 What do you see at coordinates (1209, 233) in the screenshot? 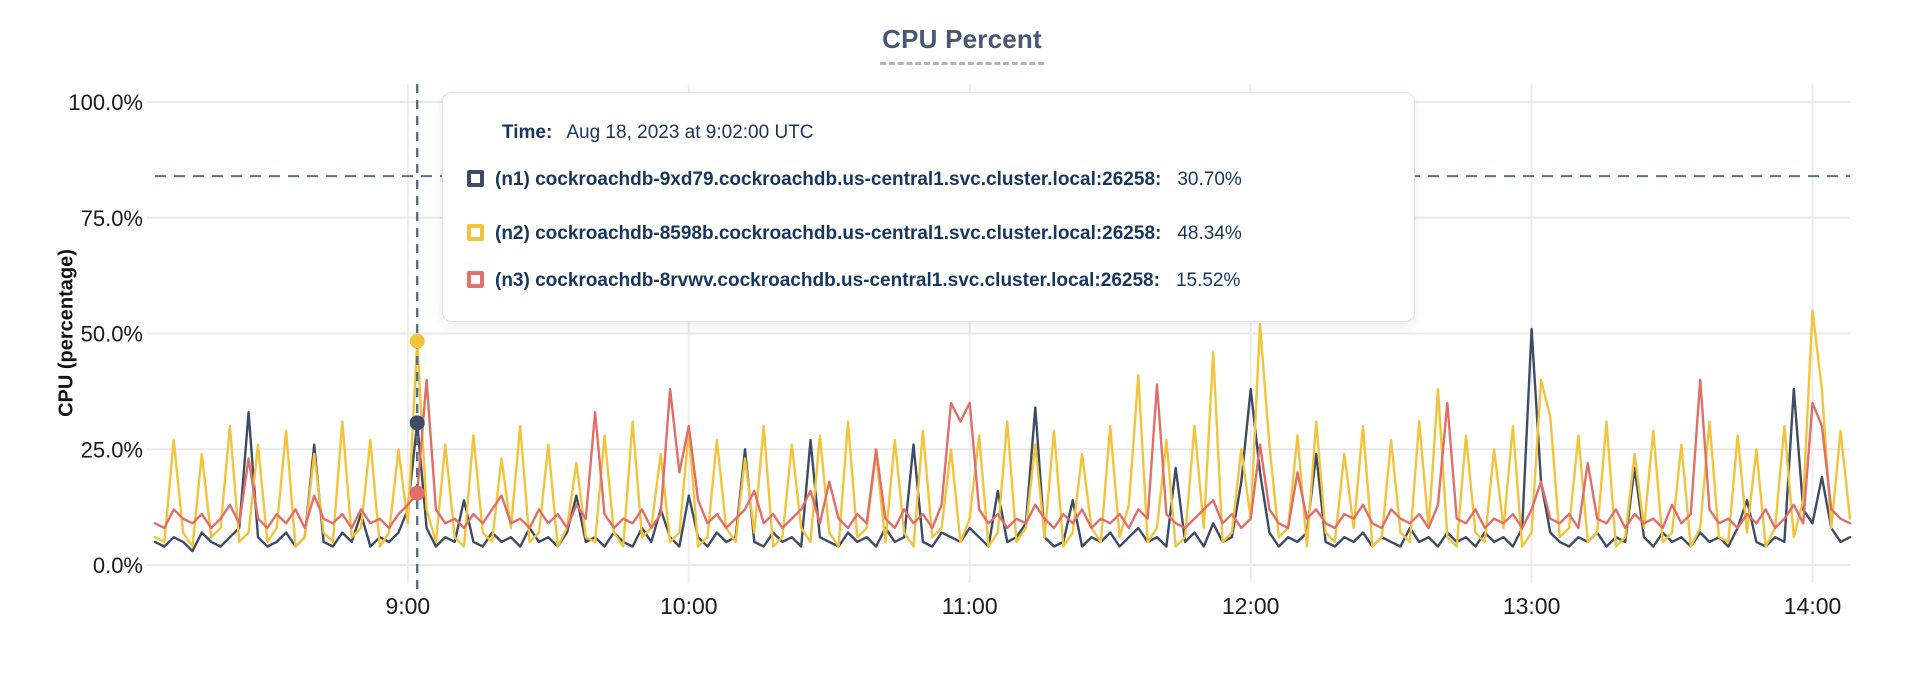
I see `series-value-n2: 48.34%` at bounding box center [1209, 233].